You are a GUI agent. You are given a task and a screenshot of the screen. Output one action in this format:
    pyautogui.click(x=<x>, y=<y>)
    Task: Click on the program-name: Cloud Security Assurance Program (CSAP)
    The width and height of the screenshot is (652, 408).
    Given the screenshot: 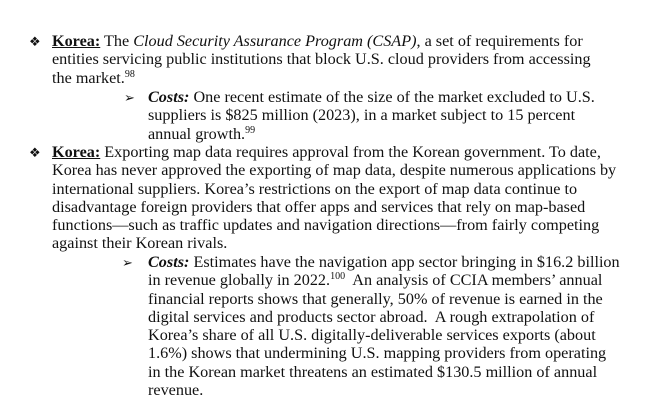 What is the action you would take?
    pyautogui.click(x=275, y=41)
    